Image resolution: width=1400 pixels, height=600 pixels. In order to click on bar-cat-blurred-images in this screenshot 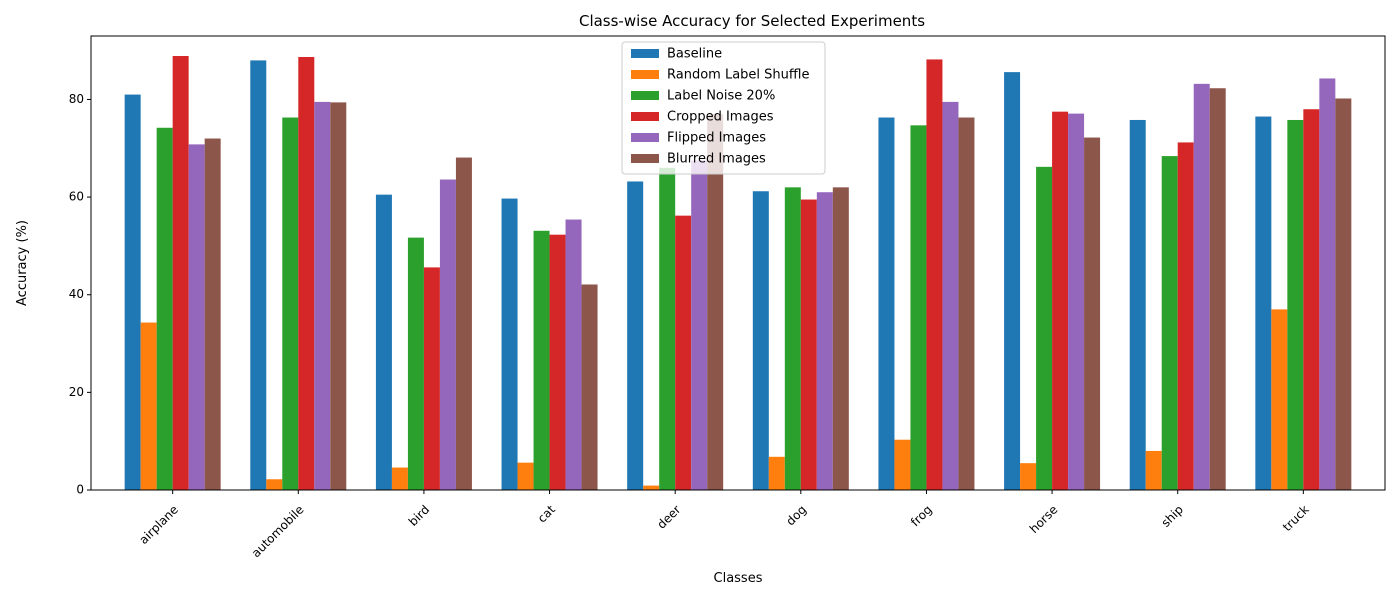, I will do `click(589, 387)`.